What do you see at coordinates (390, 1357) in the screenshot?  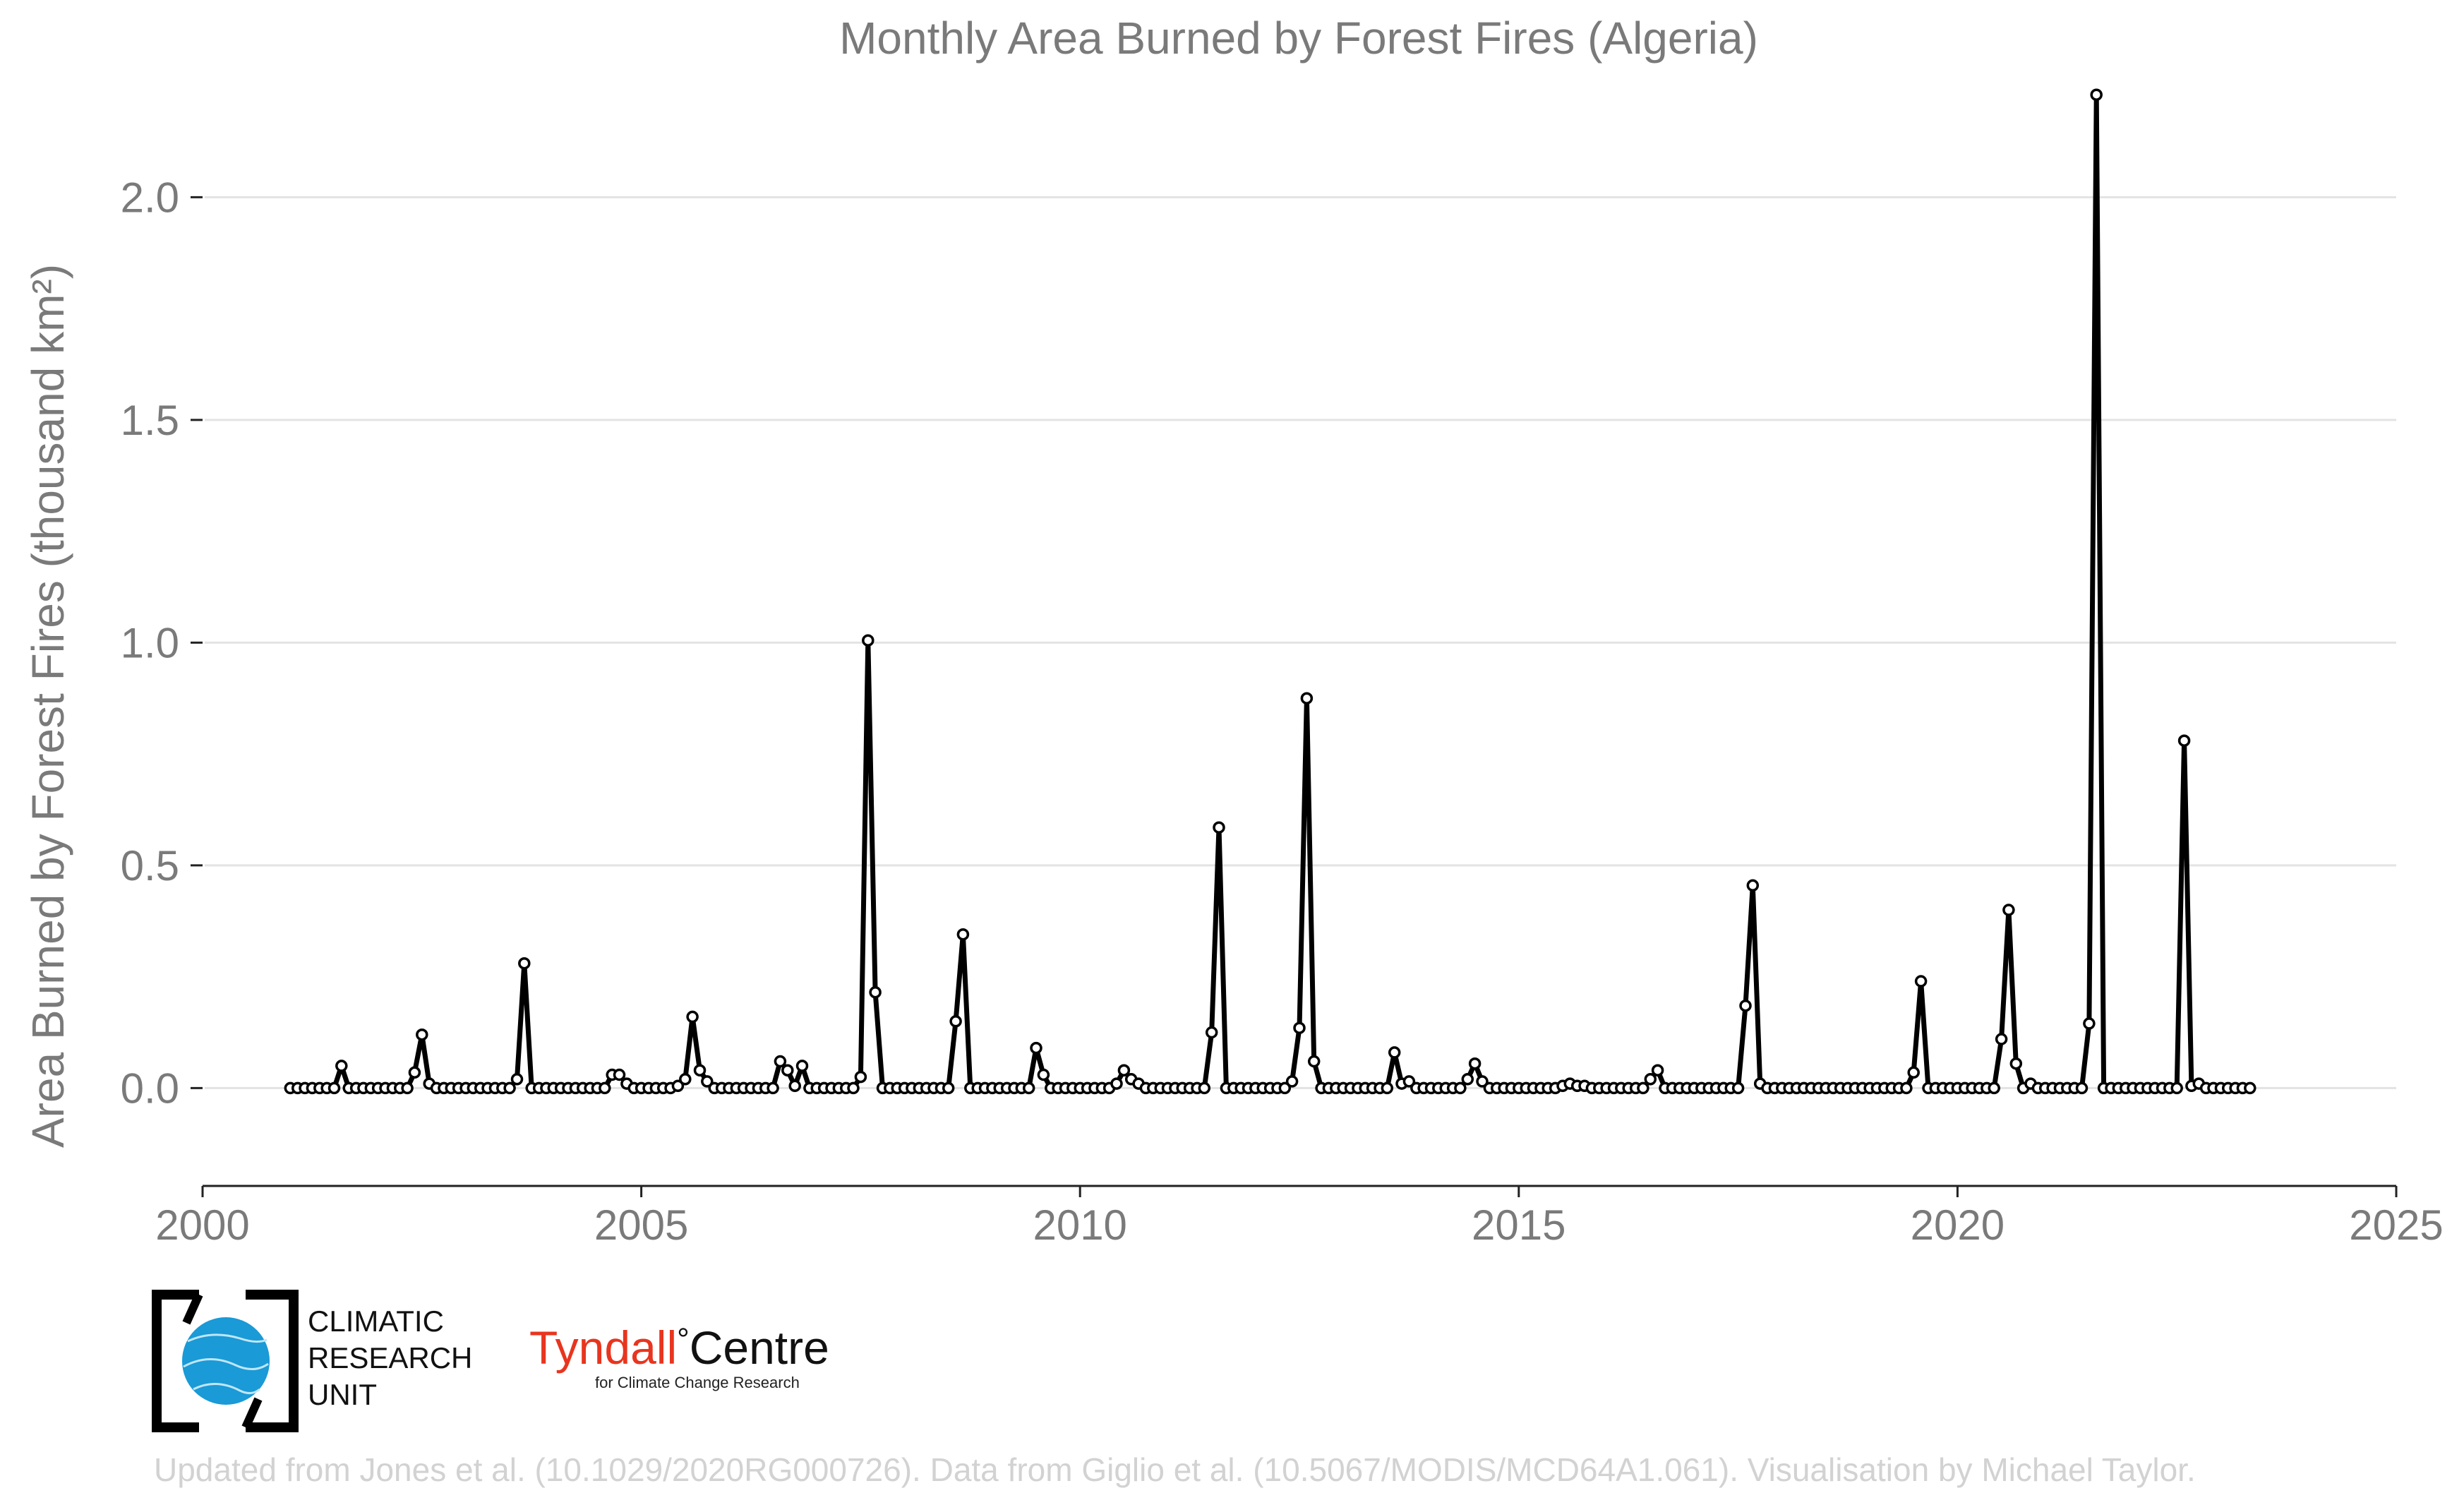 I see `cru-text-line-2: RESEARCH` at bounding box center [390, 1357].